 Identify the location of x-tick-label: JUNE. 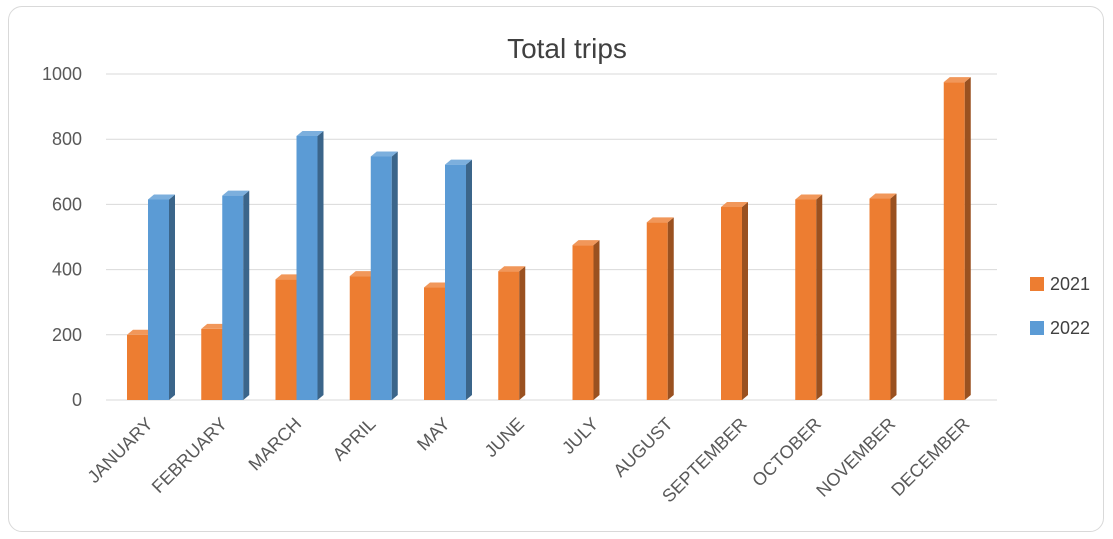
(504, 437).